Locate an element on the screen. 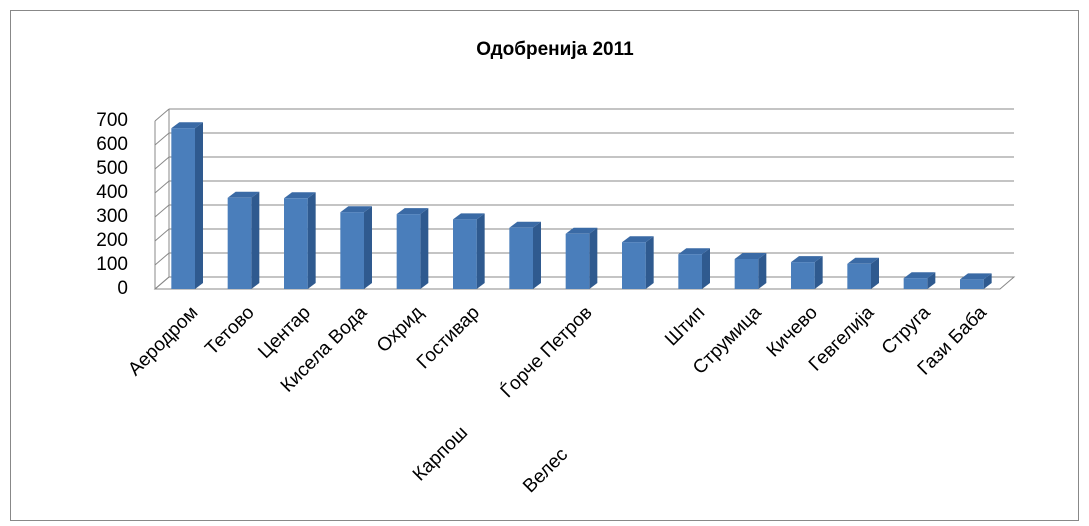 The width and height of the screenshot is (1089, 526). chart-title: Одобренија 2011 is located at coordinates (555, 49).